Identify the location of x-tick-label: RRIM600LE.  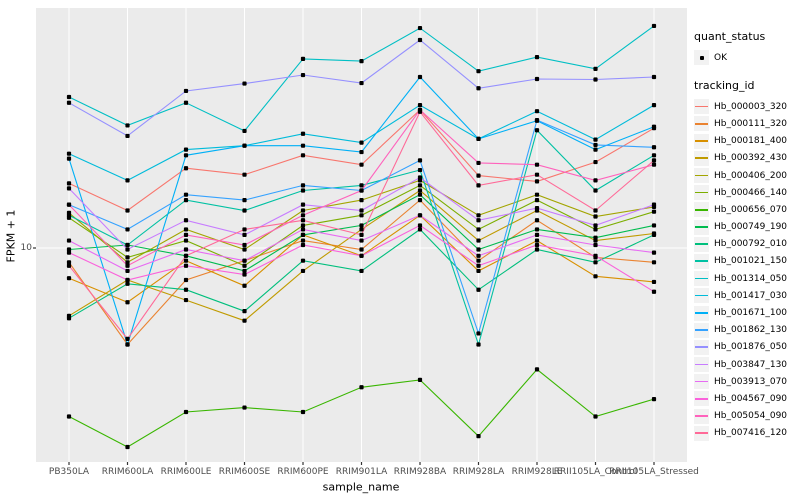
(186, 472).